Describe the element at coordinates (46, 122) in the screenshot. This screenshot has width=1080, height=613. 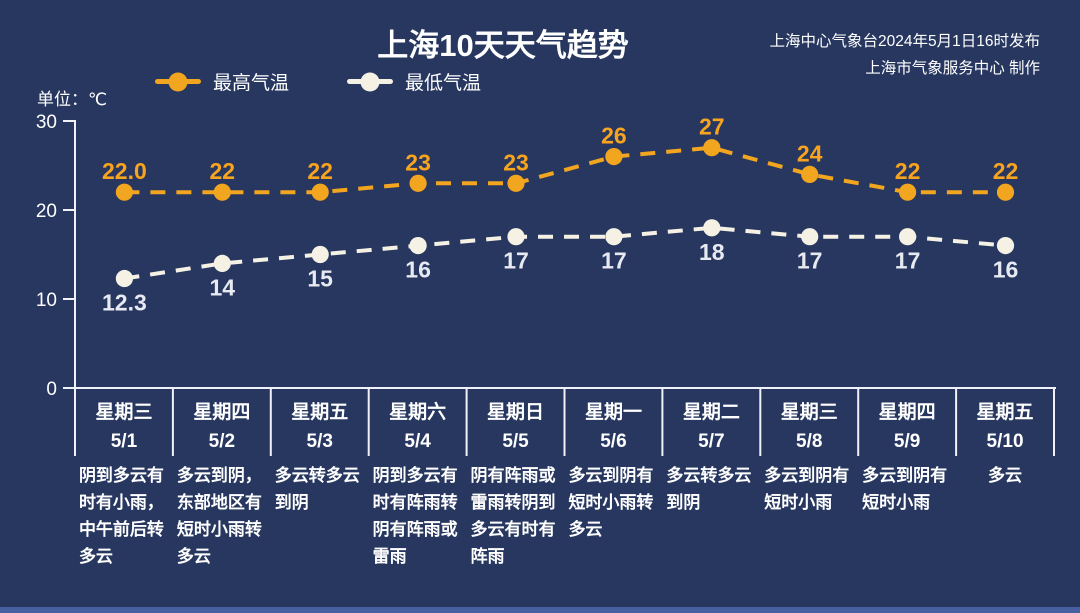
I see `y-tick-label: 30` at that location.